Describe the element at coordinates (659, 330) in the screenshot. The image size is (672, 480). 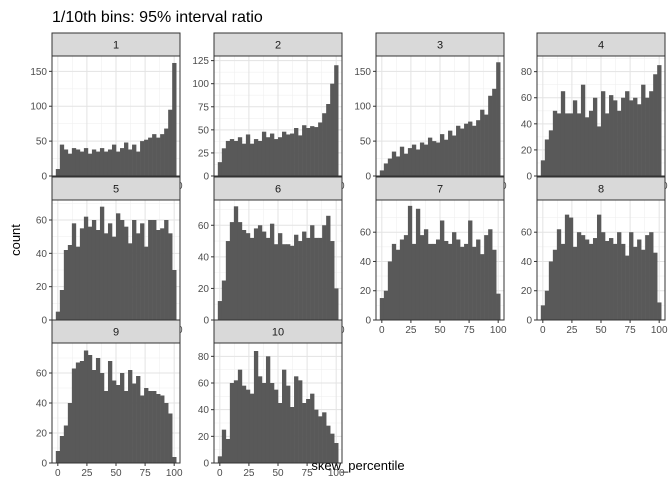
I see `x-tick-label: 100` at that location.